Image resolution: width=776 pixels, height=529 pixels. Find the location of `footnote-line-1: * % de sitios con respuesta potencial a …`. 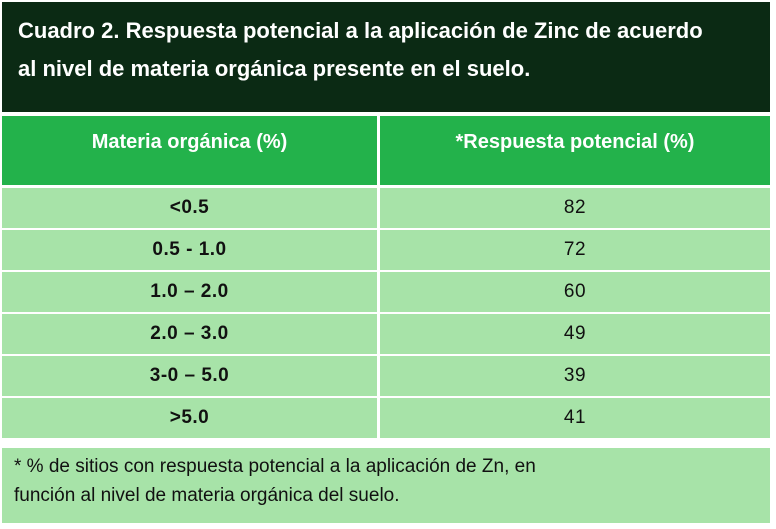

footnote-line-1: * % de sitios con respuesta potencial a … is located at coordinates (275, 466).